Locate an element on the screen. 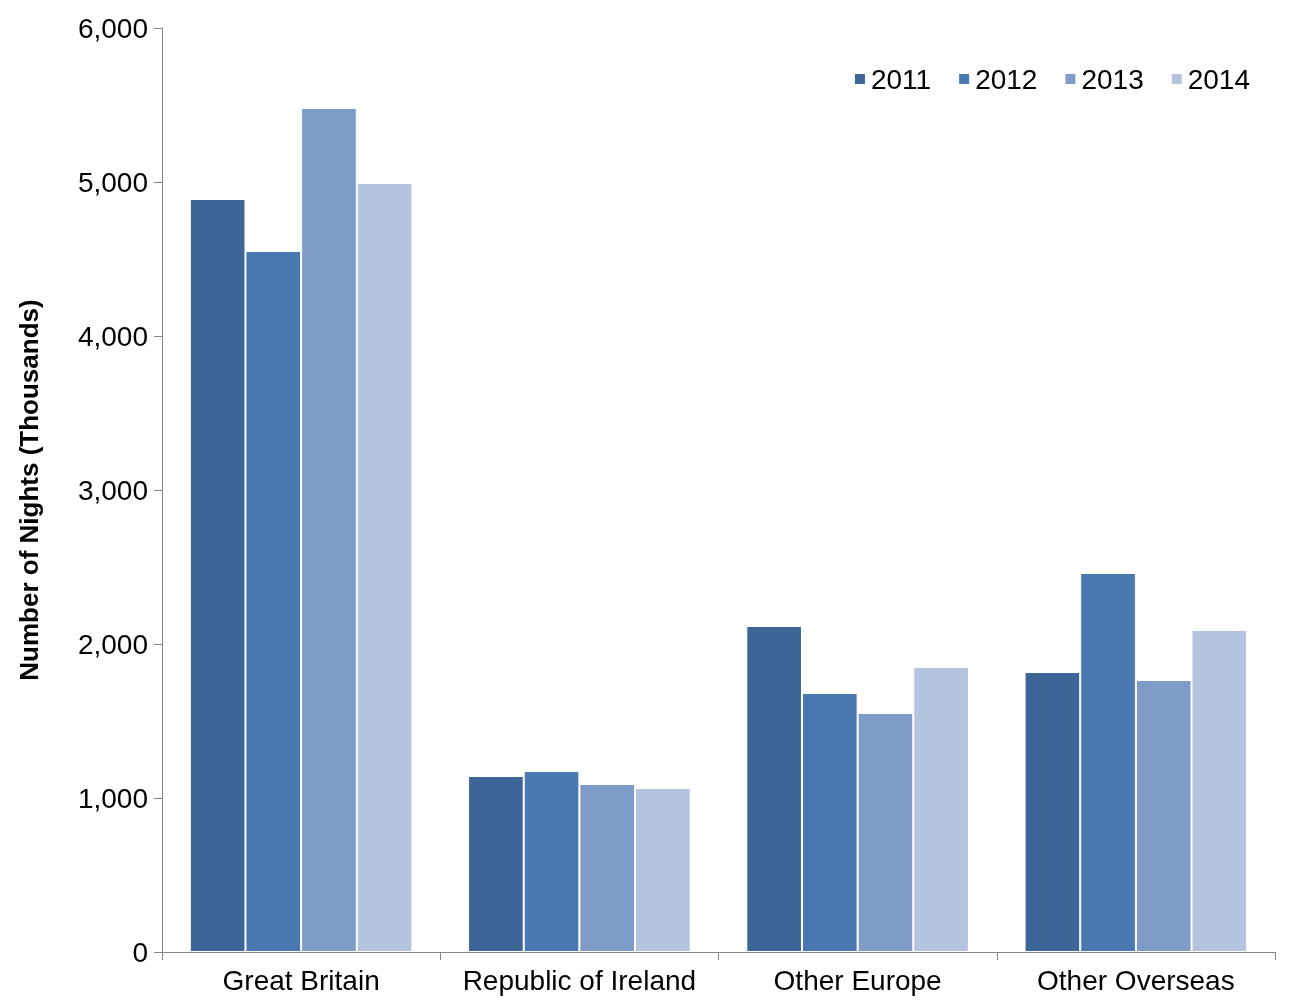  legend-label: 2011 is located at coordinates (901, 79).